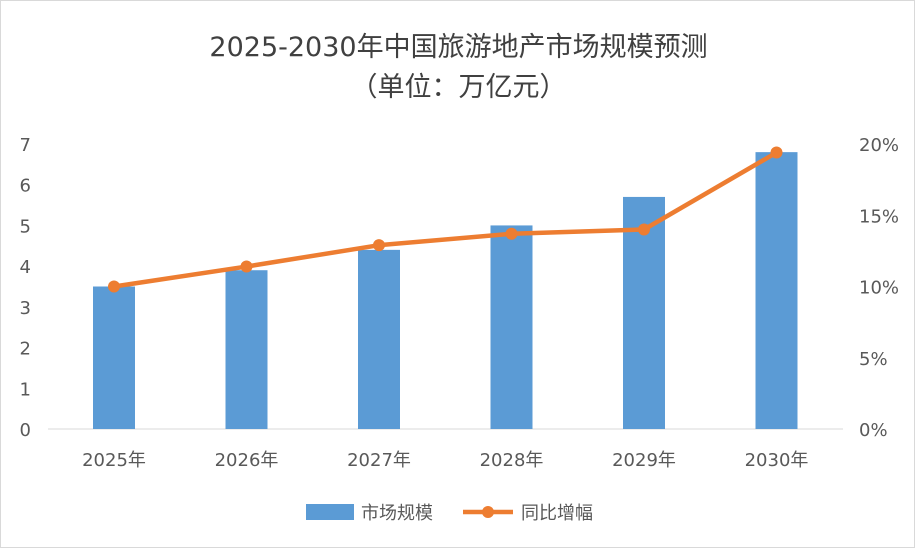 Image resolution: width=915 pixels, height=548 pixels. Describe the element at coordinates (25, 226) in the screenshot. I see `left-tick-label: 5` at that location.